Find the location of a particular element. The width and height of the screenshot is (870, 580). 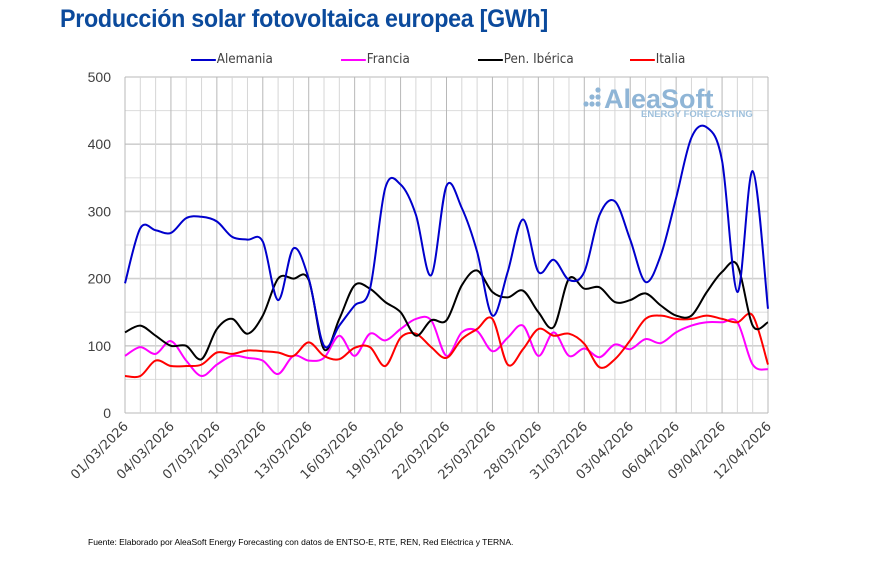

aleasoft-logo-icon is located at coordinates (592, 97).